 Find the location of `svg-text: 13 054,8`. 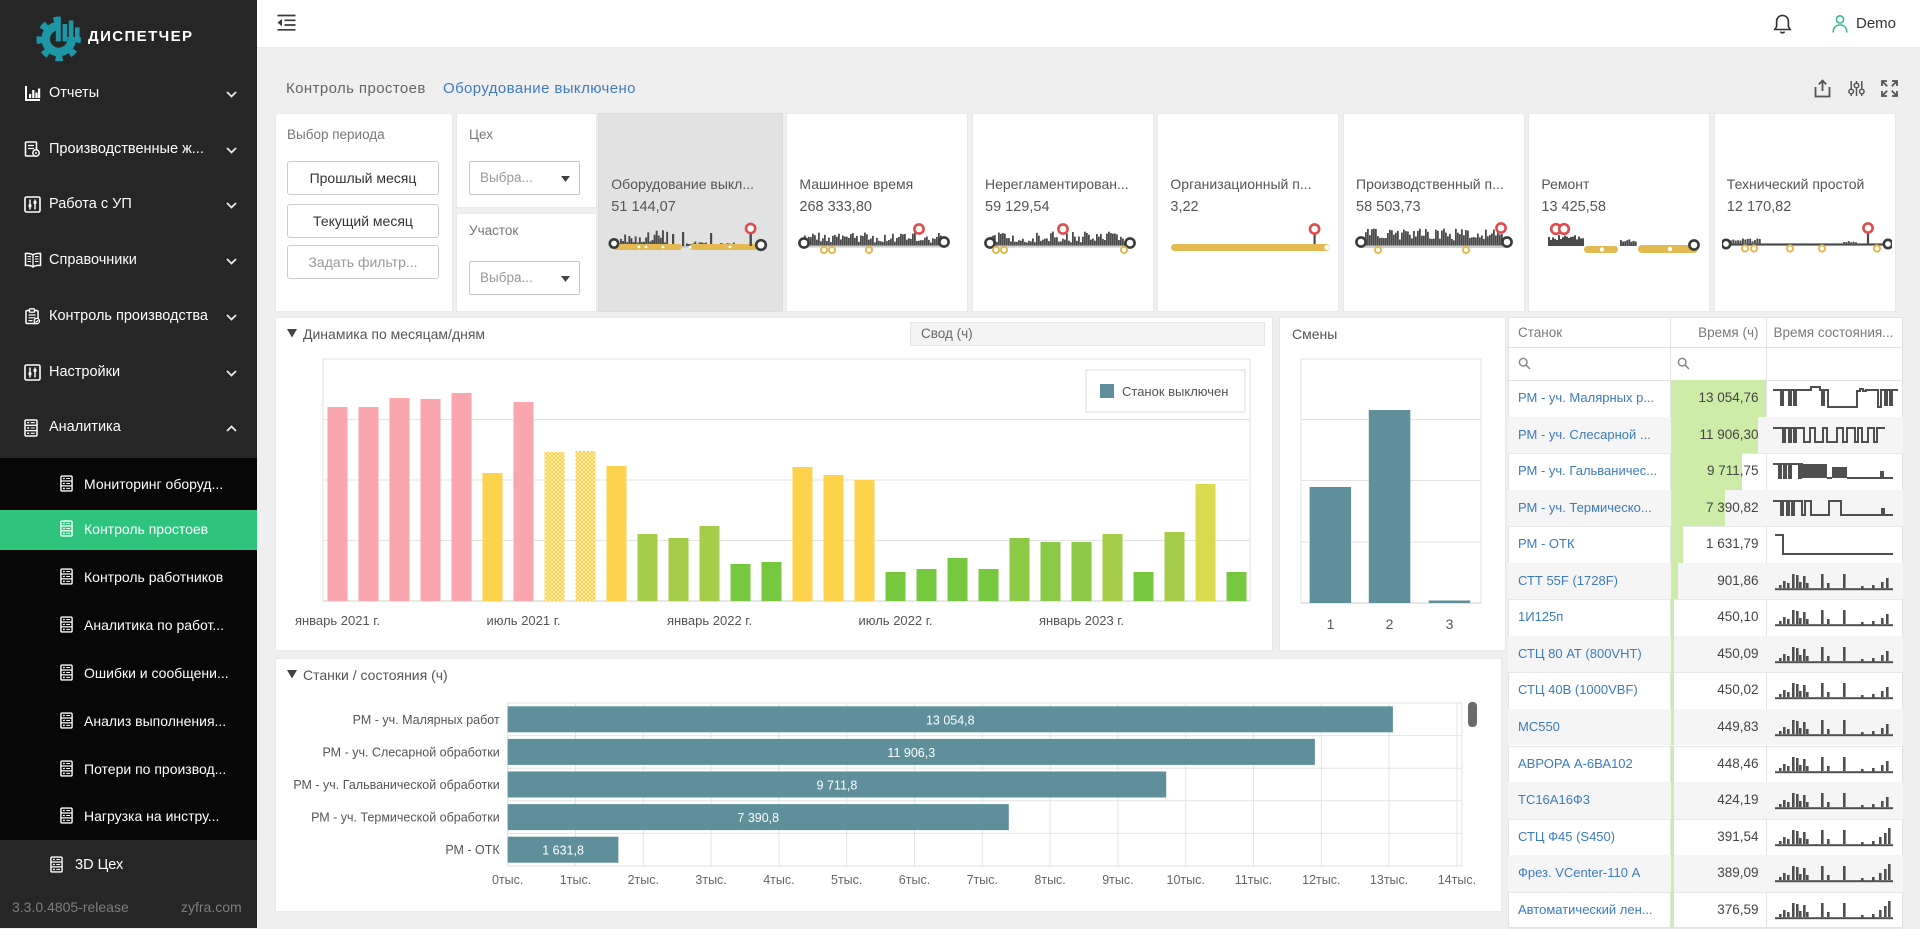

svg-text: 13 054,8 is located at coordinates (950, 720).